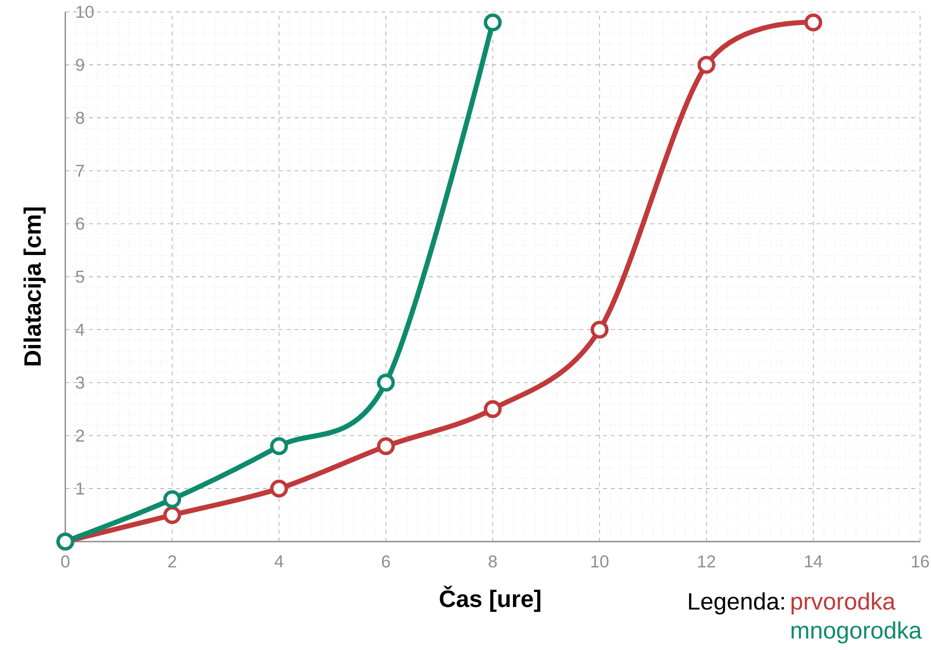 The image size is (931, 650). What do you see at coordinates (80, 330) in the screenshot?
I see `y-tick-label: 4` at bounding box center [80, 330].